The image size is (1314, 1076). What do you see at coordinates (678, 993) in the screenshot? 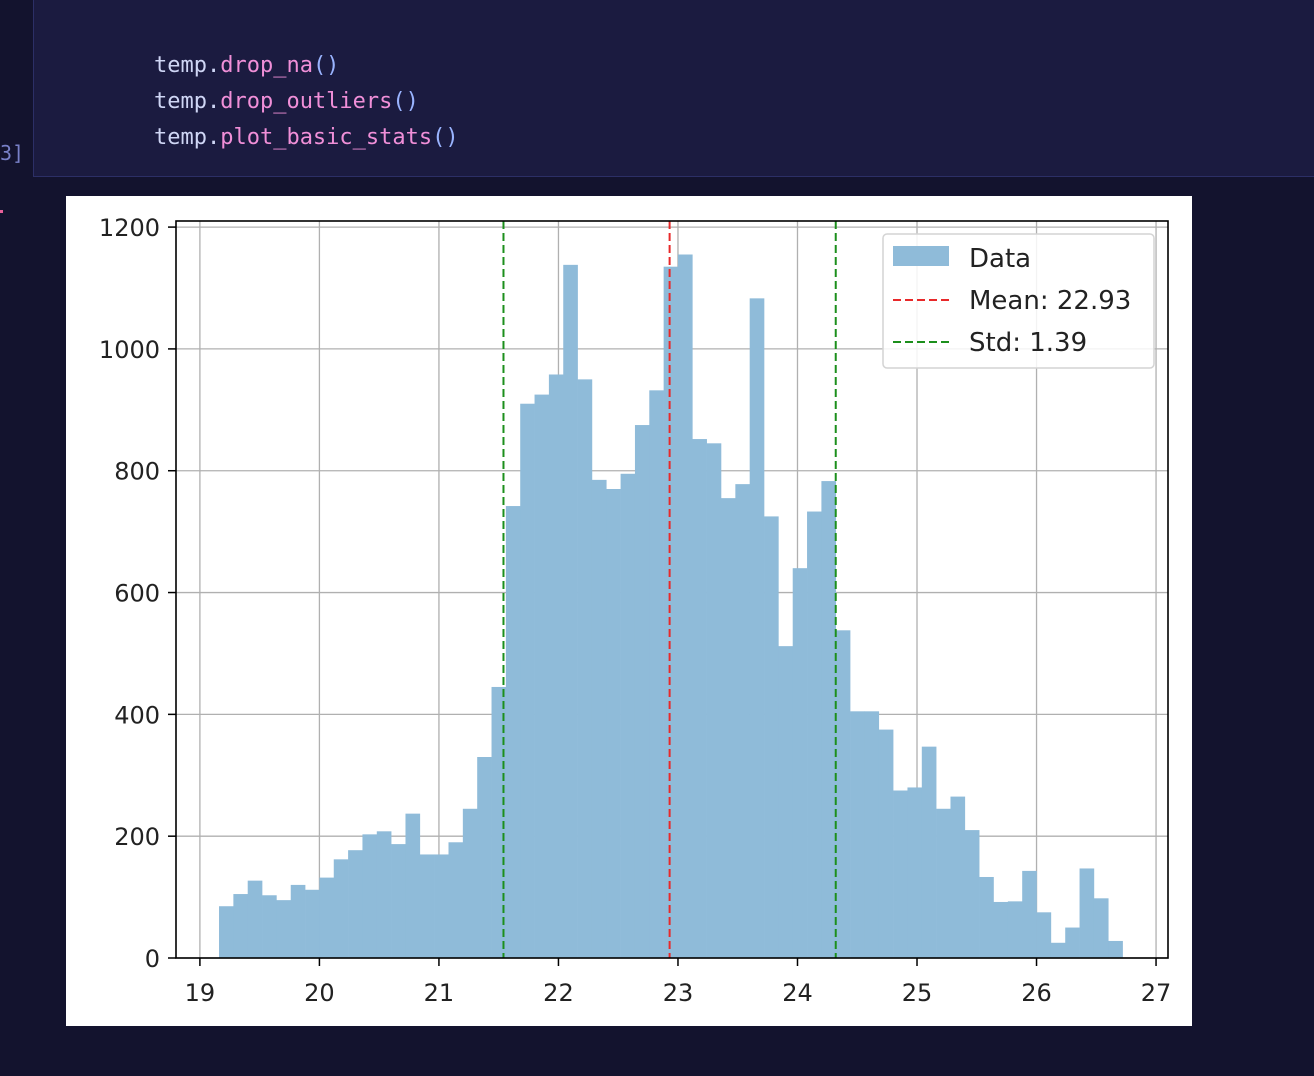
I see `x-tick-label: 23` at bounding box center [678, 993].